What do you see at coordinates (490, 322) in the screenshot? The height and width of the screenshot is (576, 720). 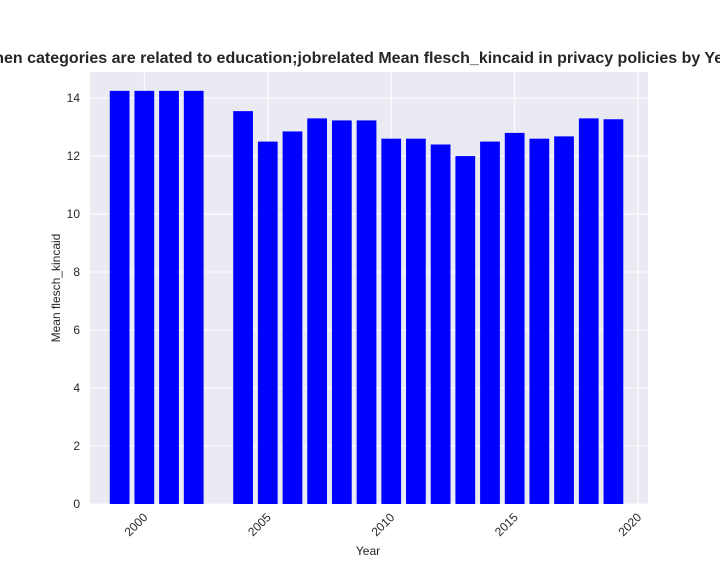 I see `bar-2014` at bounding box center [490, 322].